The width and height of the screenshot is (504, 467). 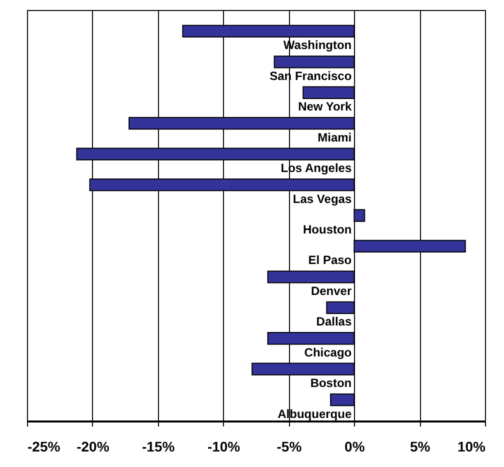 What do you see at coordinates (289, 446) in the screenshot?
I see `x-tick-label: -5%` at bounding box center [289, 446].